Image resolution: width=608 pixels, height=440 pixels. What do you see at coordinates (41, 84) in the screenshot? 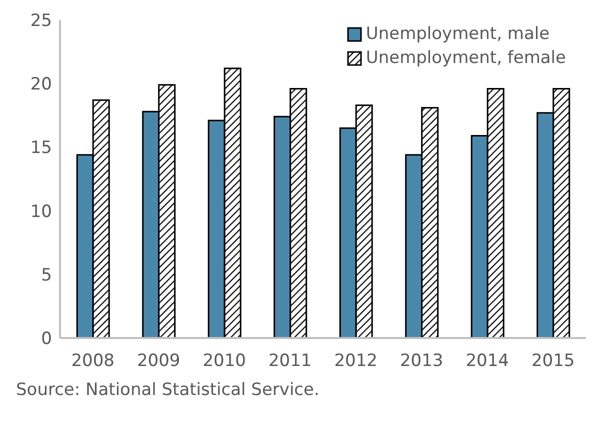
I see `y-tick-label: 20` at bounding box center [41, 84].